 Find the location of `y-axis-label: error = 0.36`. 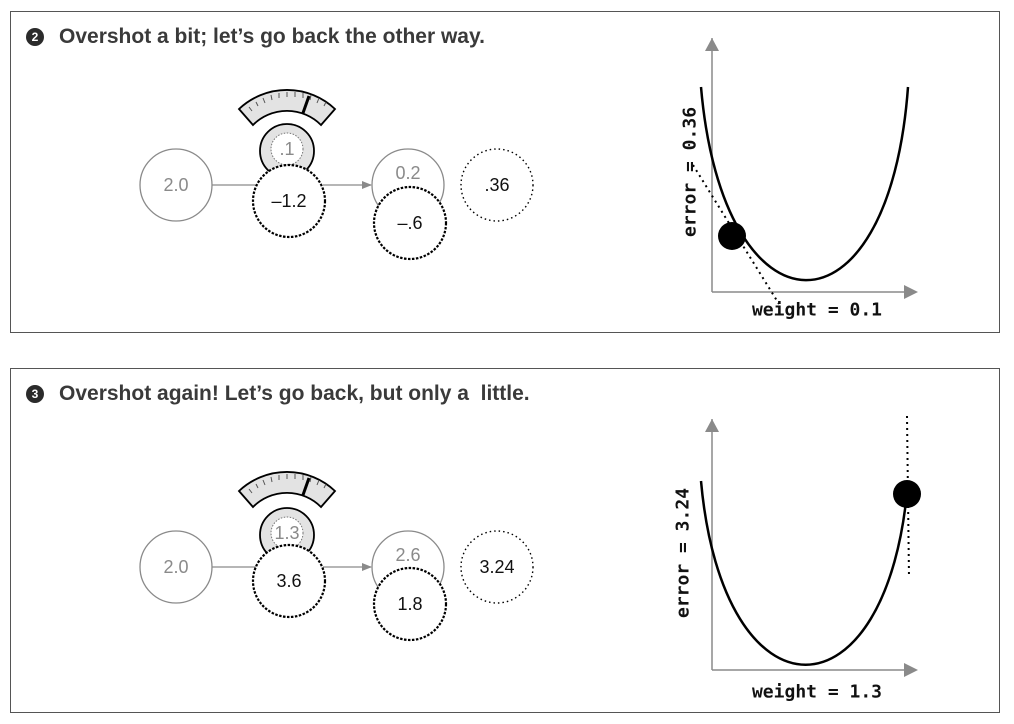

y-axis-label: error = 0.36 is located at coordinates (690, 172).